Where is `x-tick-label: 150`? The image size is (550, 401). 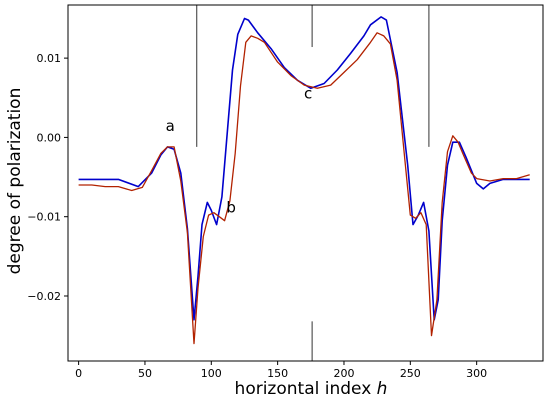
x-tick-label: 150 is located at coordinates (277, 373).